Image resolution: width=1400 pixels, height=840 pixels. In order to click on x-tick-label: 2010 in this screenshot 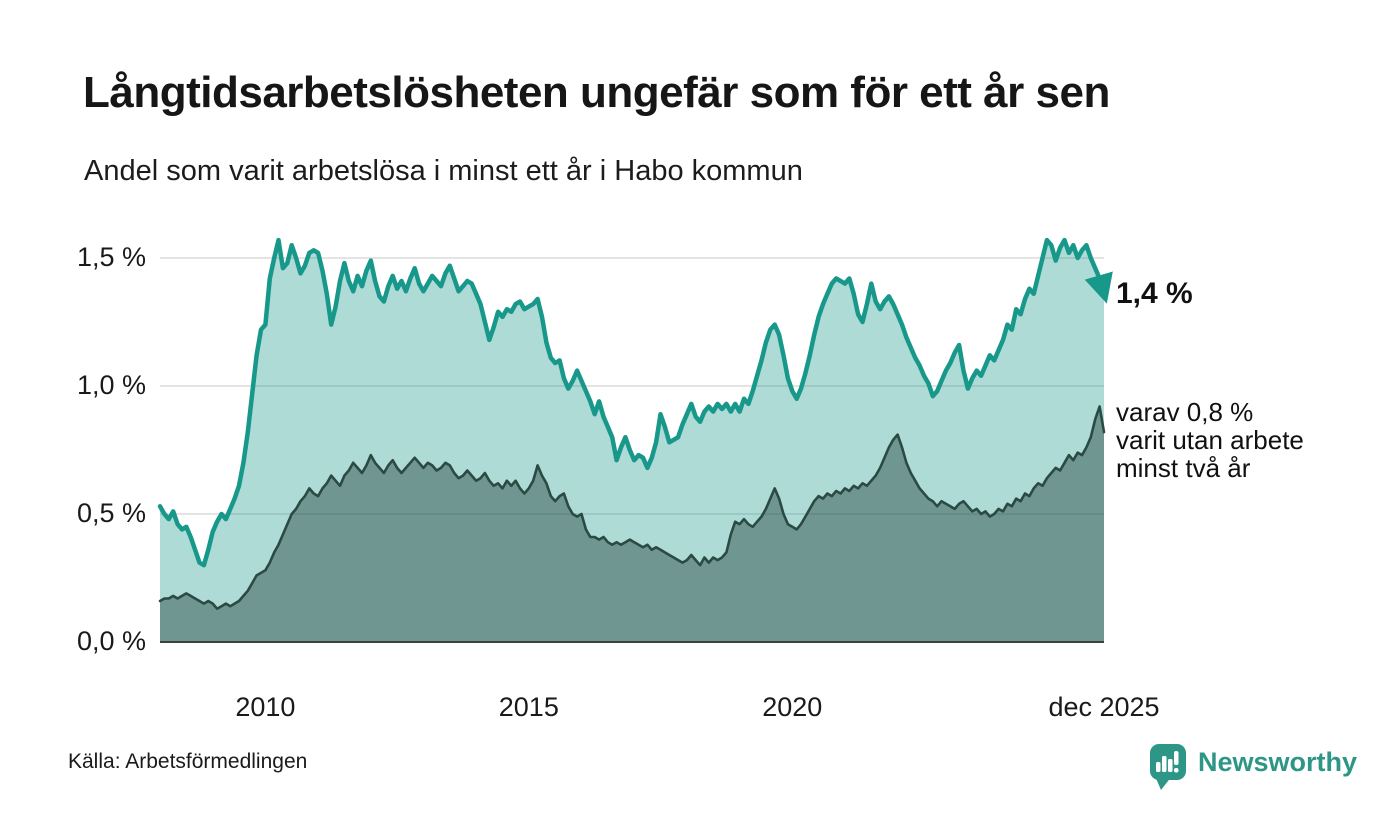, I will do `click(265, 707)`.